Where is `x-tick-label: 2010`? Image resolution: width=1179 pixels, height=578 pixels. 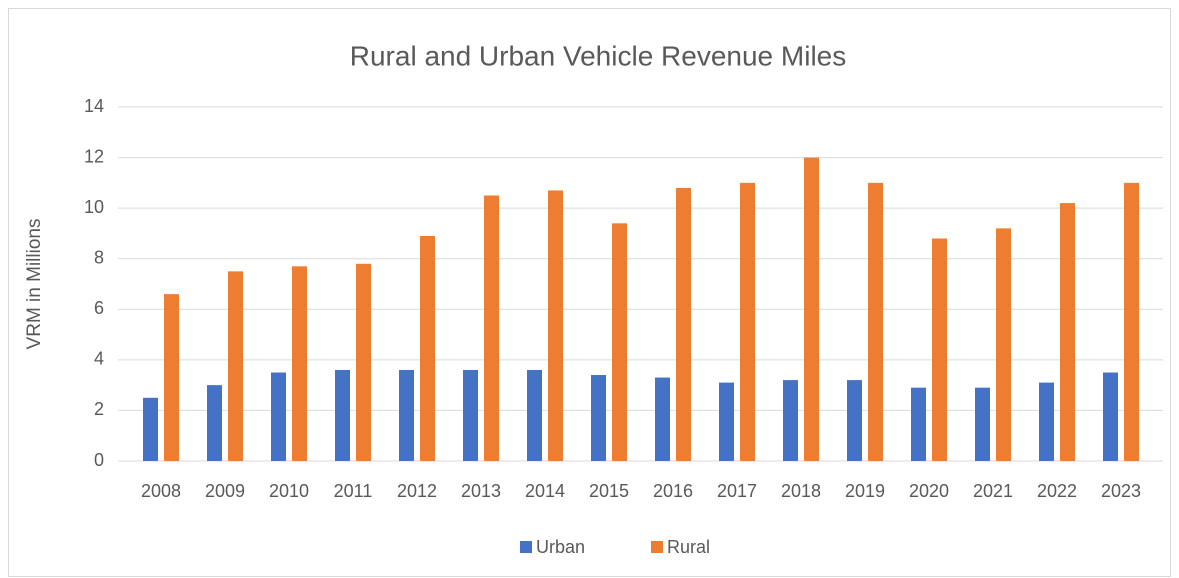
x-tick-label: 2010 is located at coordinates (289, 491).